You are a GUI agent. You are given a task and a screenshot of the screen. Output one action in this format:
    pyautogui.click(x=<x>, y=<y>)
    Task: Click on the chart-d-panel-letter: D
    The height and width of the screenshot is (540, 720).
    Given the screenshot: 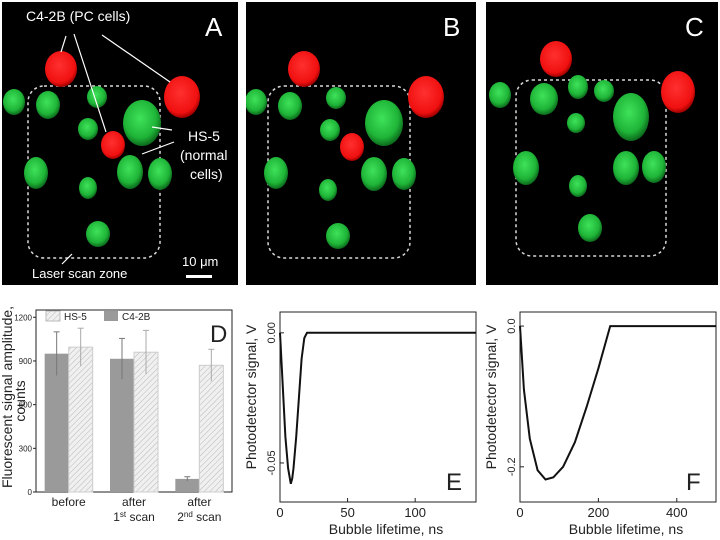 What is the action you would take?
    pyautogui.click(x=218, y=334)
    